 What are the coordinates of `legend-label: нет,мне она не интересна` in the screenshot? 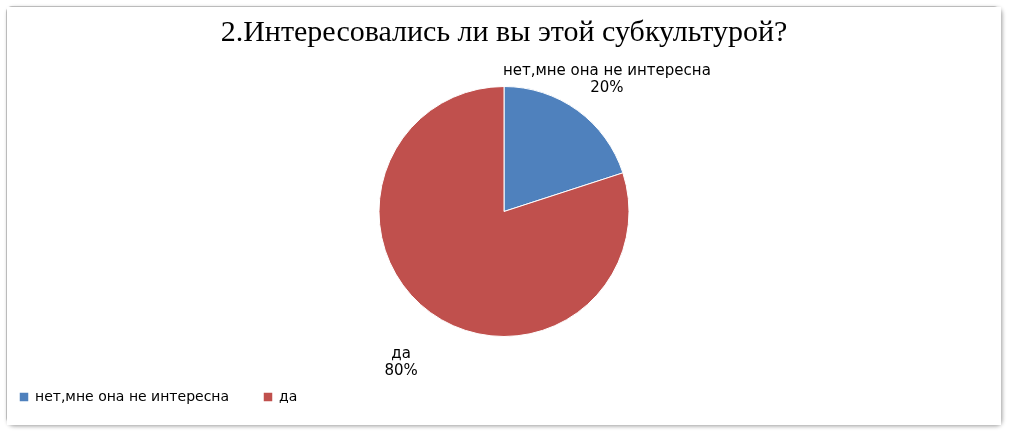 It's located at (132, 396).